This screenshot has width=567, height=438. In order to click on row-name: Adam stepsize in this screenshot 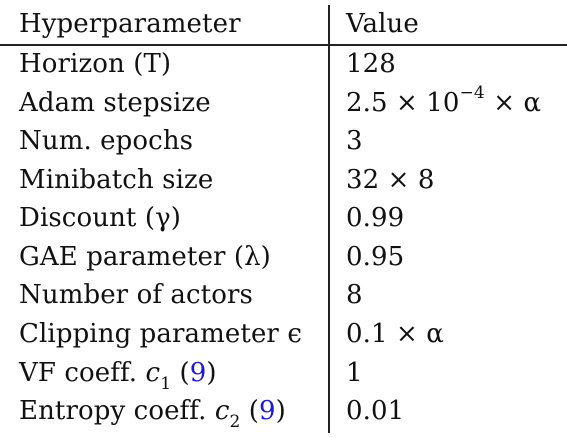, I will do `click(115, 103)`.